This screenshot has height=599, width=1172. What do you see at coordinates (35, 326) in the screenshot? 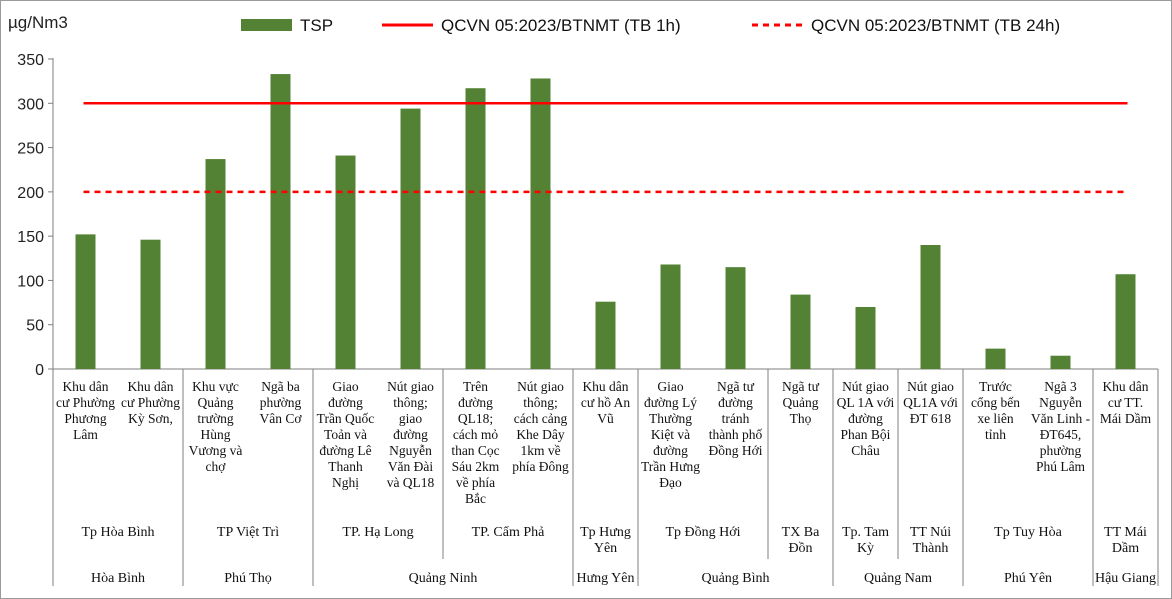
I see `y-tick-label: 50` at bounding box center [35, 326].